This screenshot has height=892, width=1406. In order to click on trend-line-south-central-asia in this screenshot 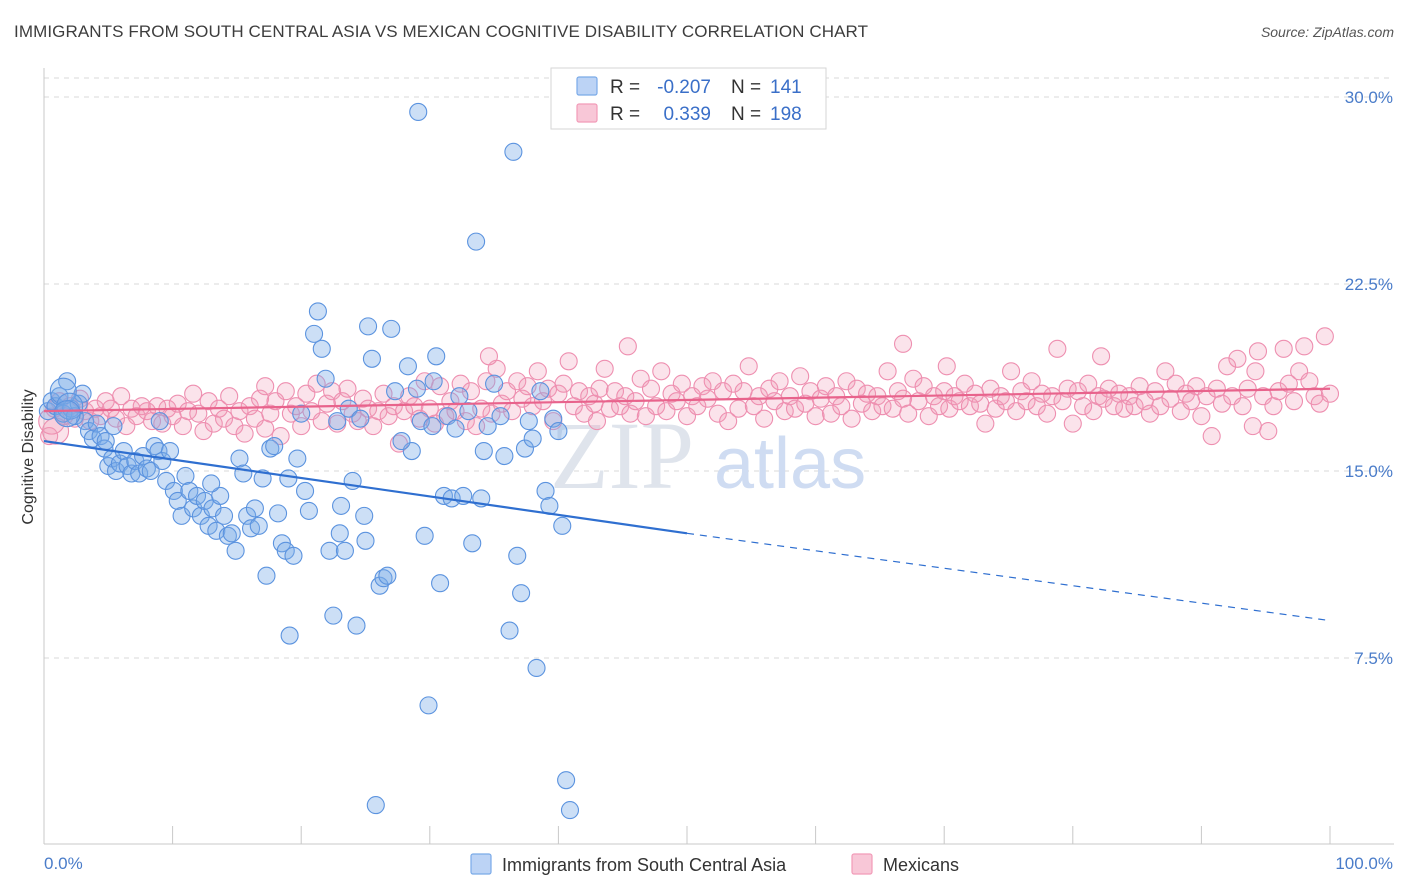, I will do `click(365, 487)`.